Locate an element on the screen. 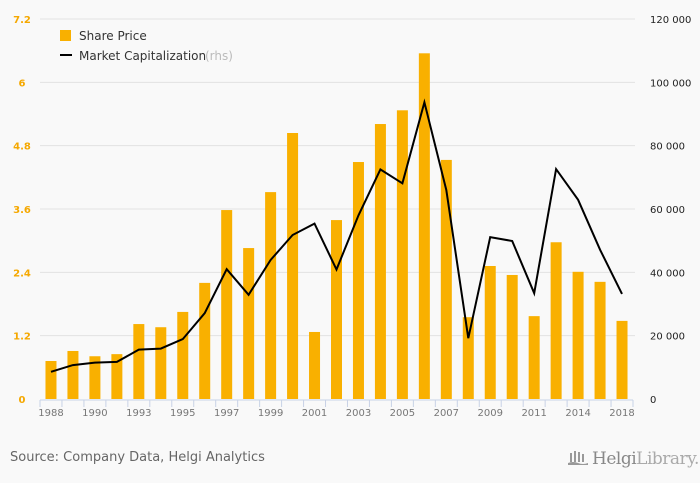  y-right-tick-label: 80 000 is located at coordinates (667, 147).